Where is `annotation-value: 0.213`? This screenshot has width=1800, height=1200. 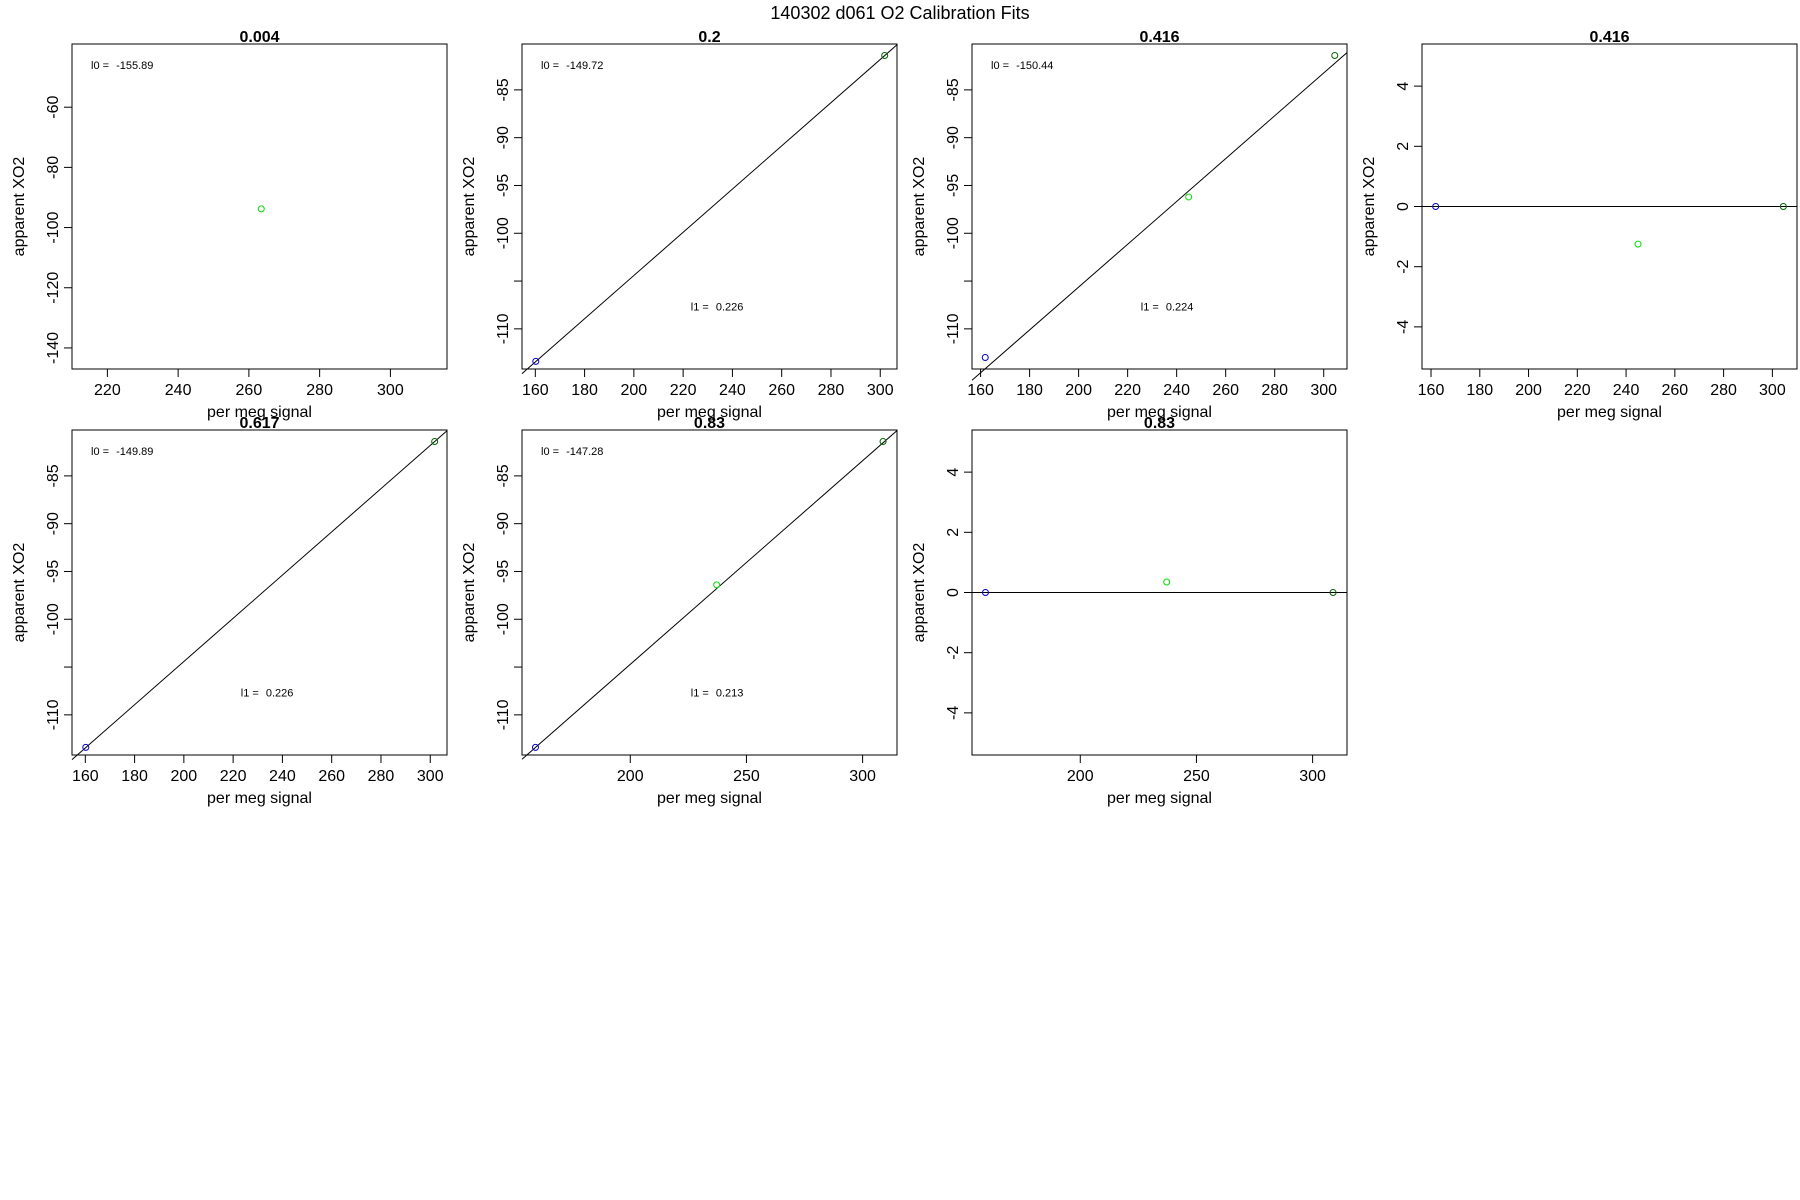 annotation-value: 0.213 is located at coordinates (730, 694).